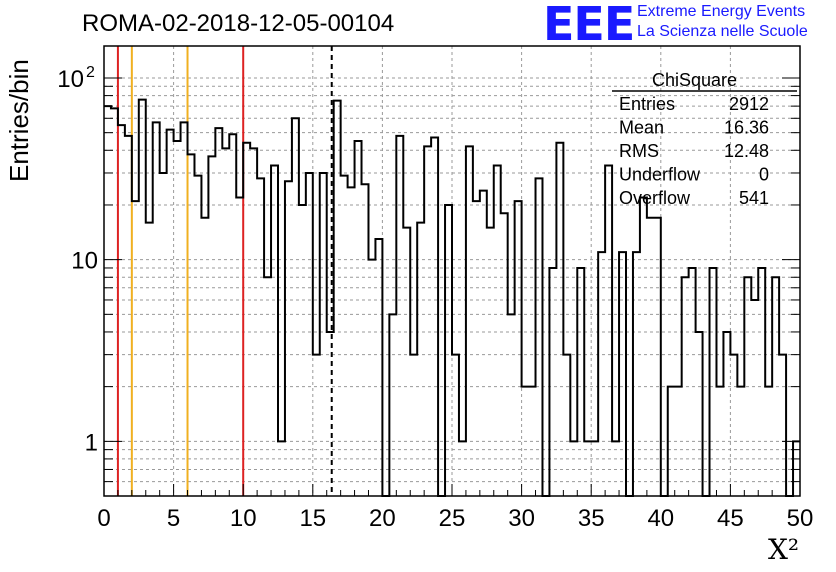  What do you see at coordinates (238, 23) in the screenshot?
I see `chart-title: ROMA-02-2018-12-05-00104` at bounding box center [238, 23].